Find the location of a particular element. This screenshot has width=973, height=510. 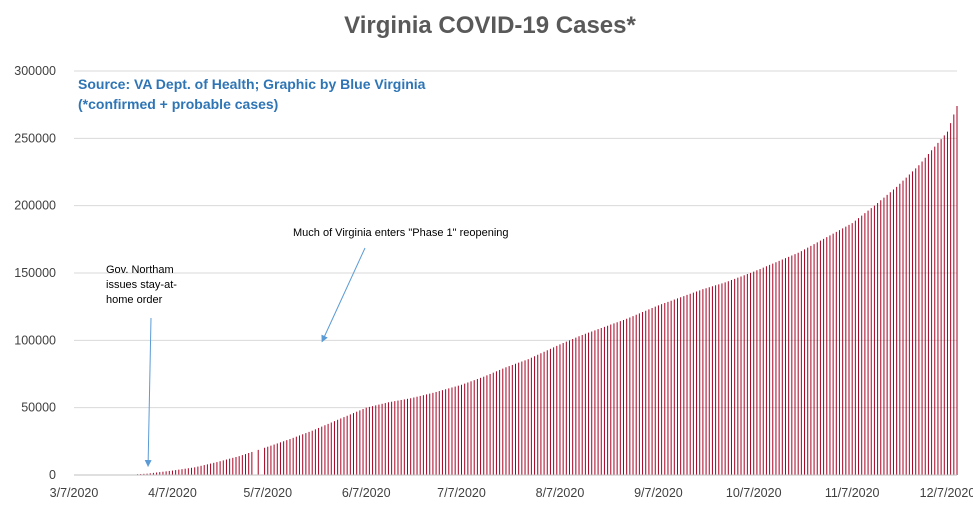

y-tick-label: 100000 is located at coordinates (35, 340).